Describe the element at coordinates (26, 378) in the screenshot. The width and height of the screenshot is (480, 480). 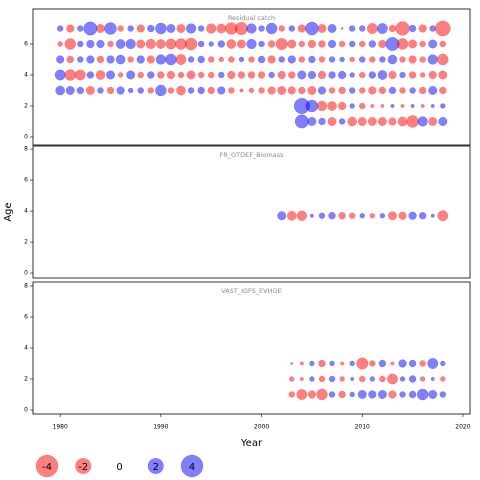
I see `y-tick-label: 2` at that location.